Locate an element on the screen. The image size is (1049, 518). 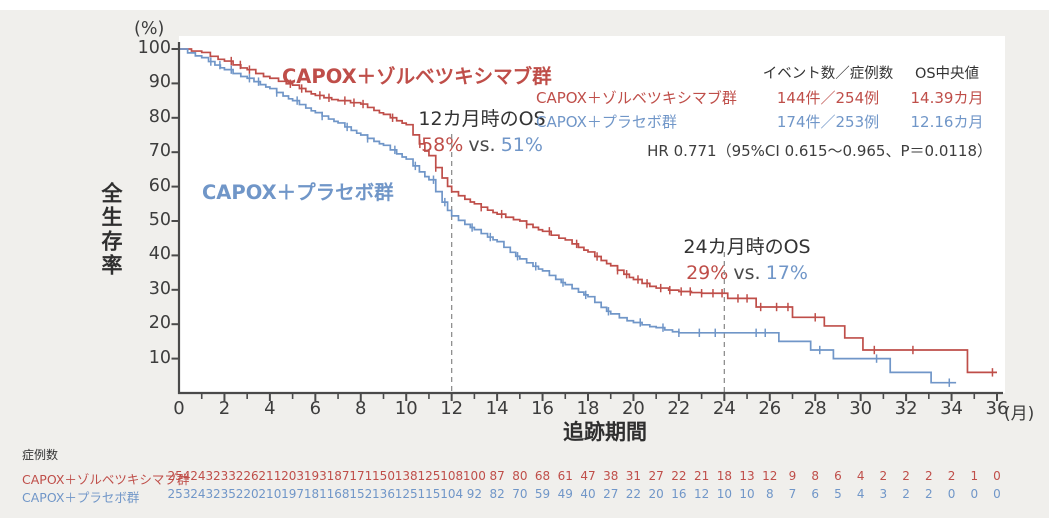
at-risk-count: 187 is located at coordinates (338, 476).